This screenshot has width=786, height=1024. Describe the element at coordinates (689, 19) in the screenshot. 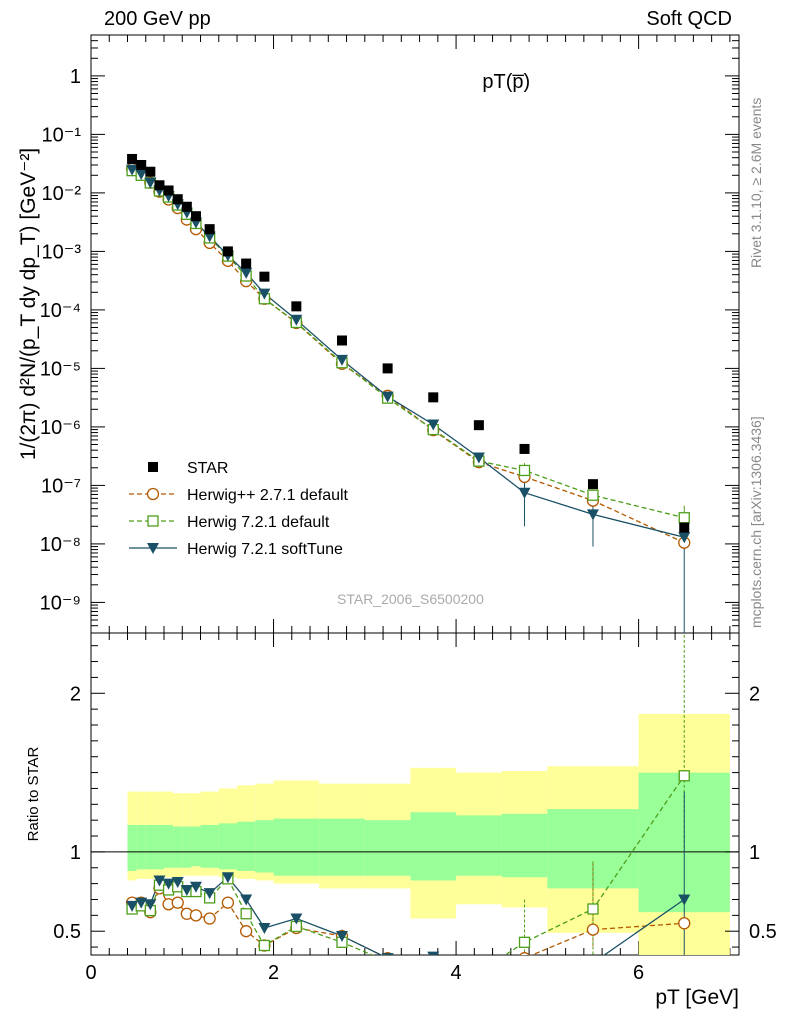

I see `category-label: Soft QCD` at that location.